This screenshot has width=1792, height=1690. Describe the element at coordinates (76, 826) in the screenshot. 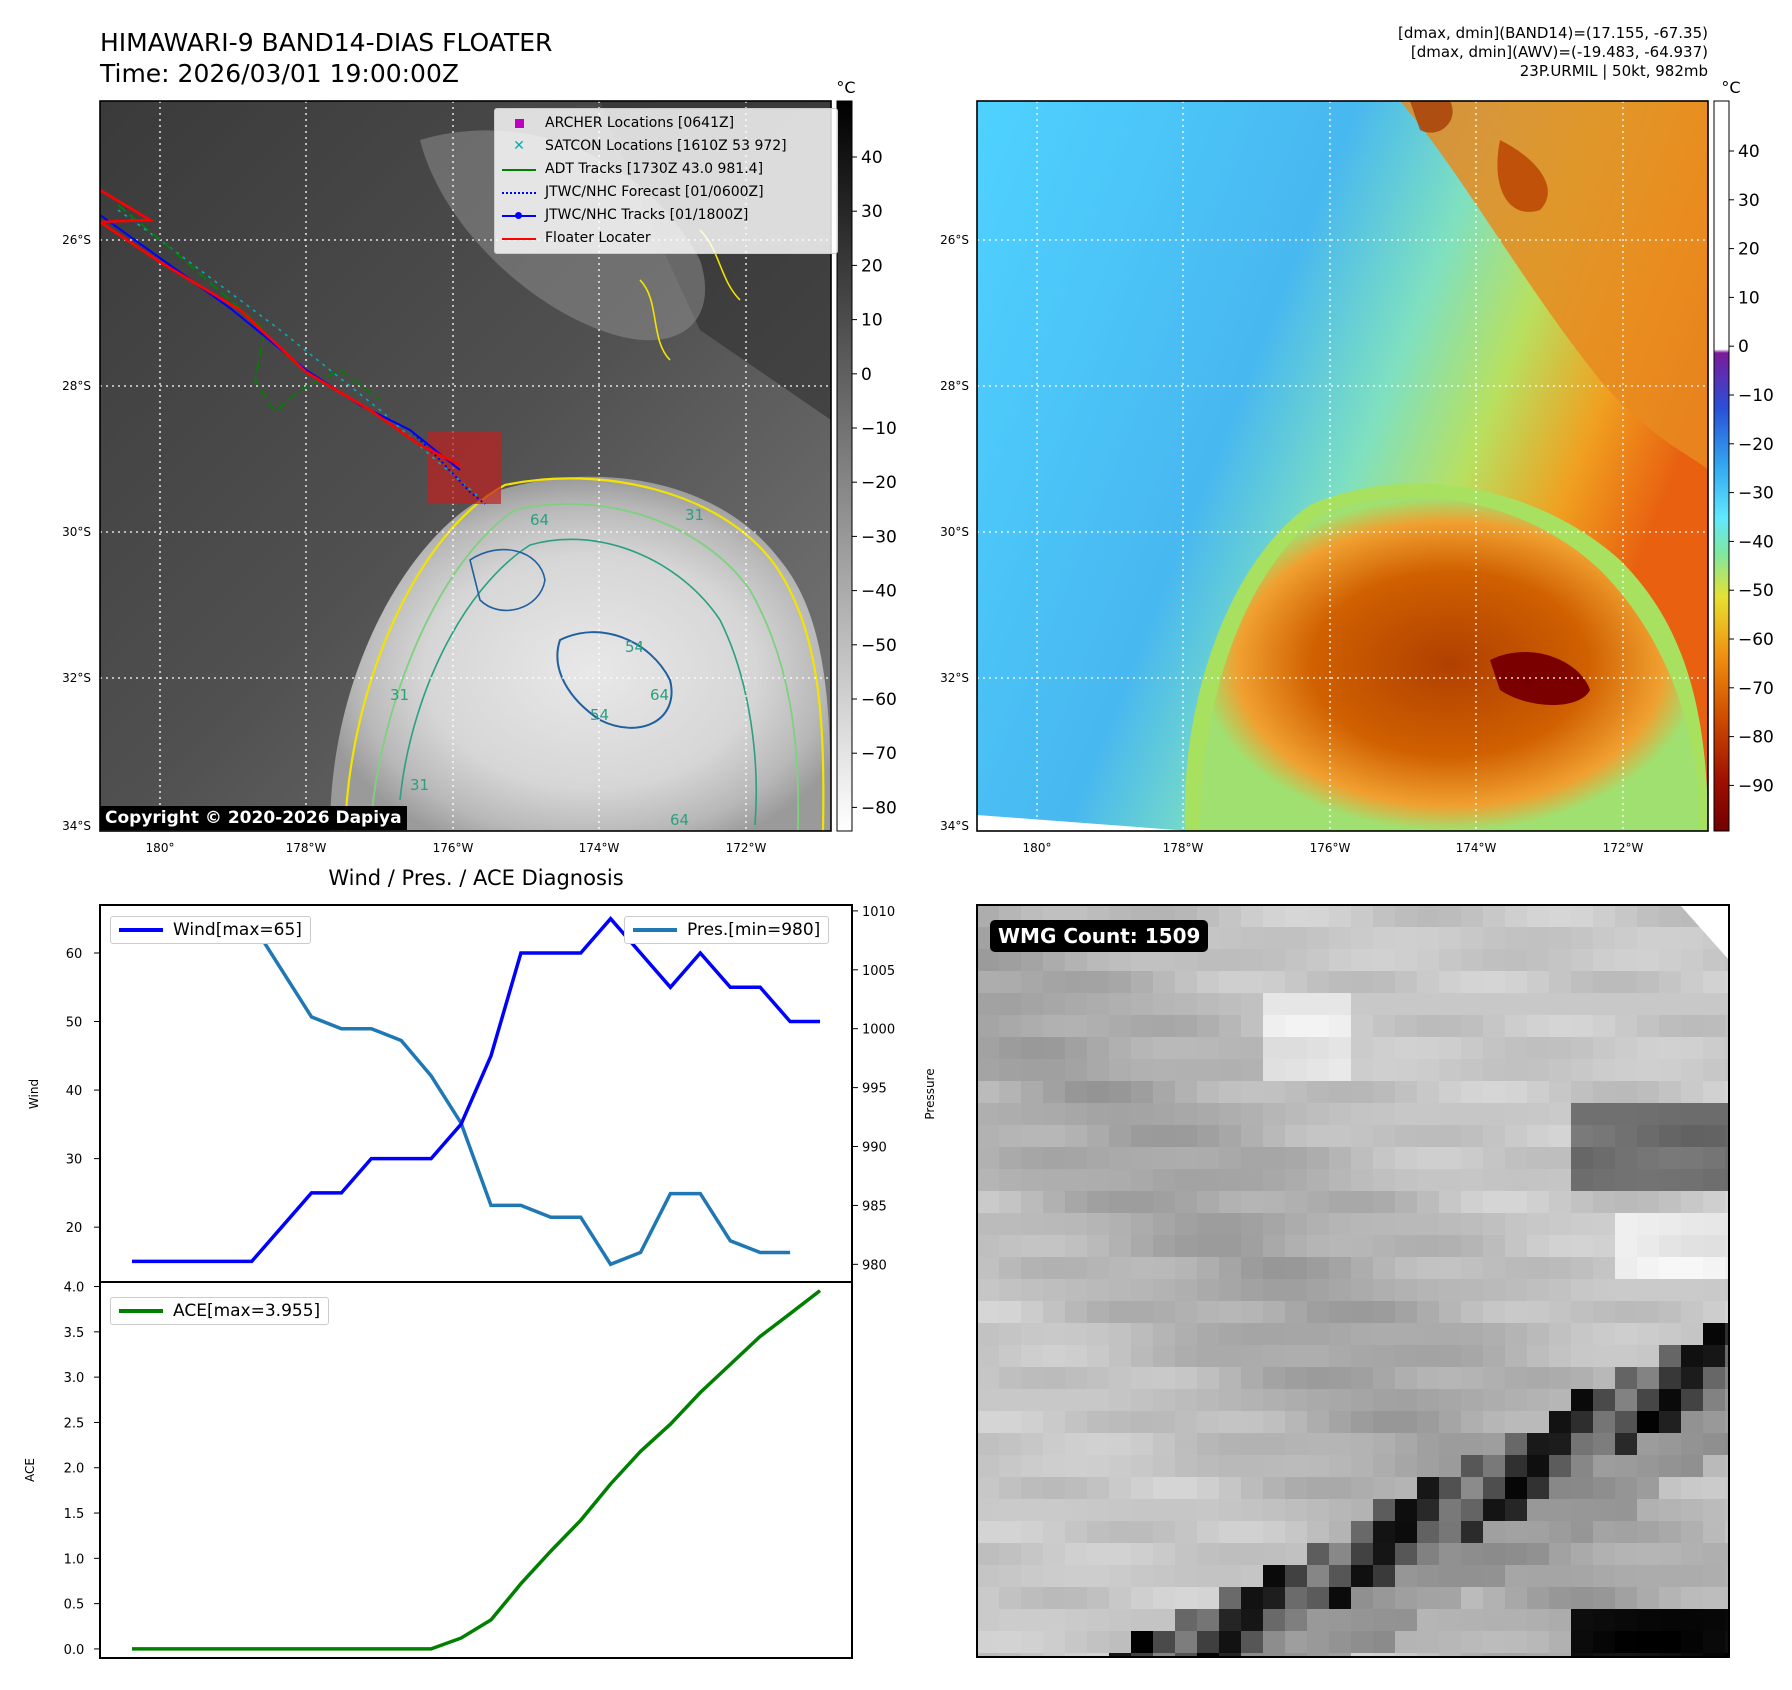

I see `ir-lat-label: 34°S` at that location.